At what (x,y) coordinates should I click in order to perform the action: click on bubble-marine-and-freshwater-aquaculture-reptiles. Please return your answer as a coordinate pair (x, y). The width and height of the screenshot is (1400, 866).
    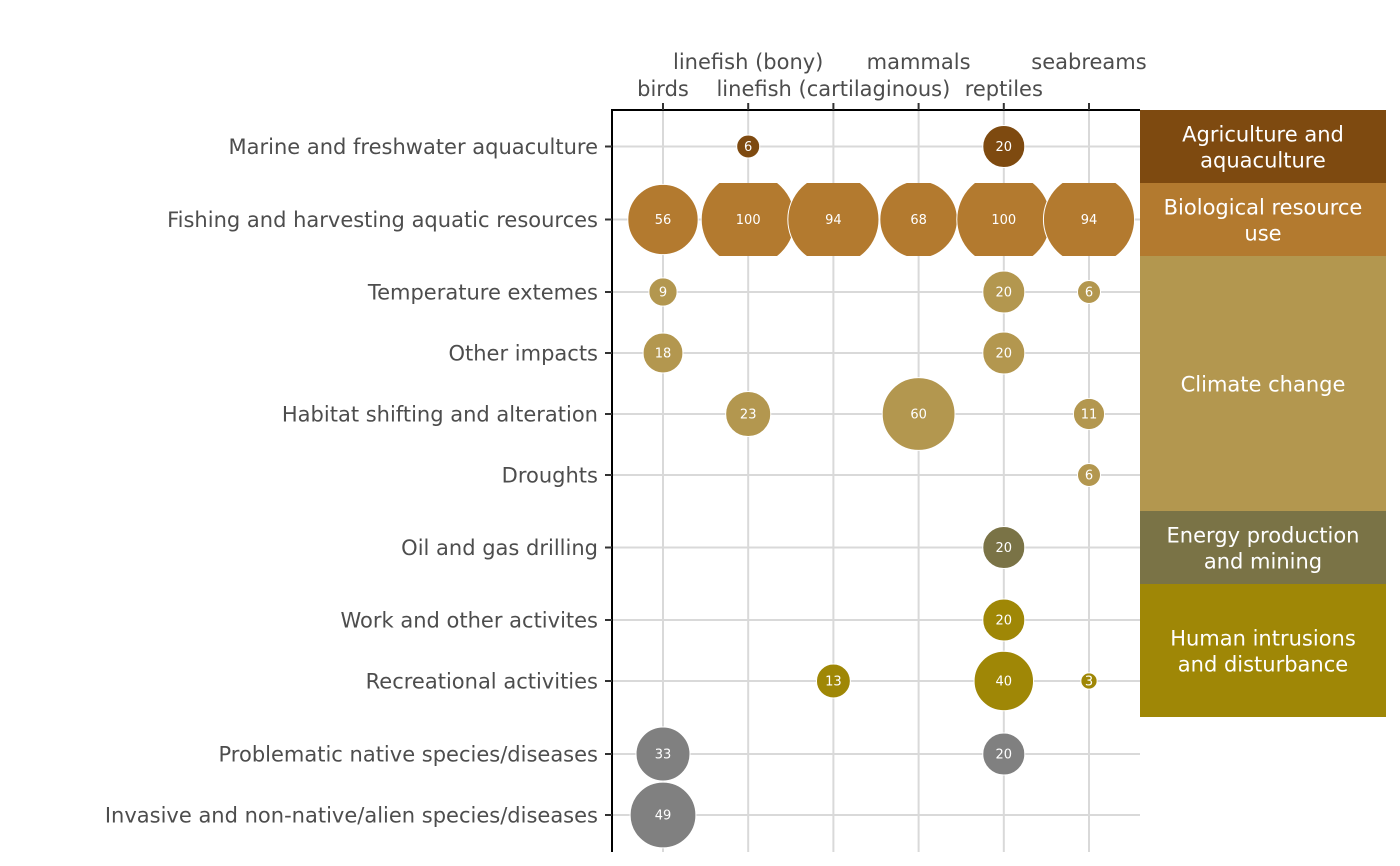
    Looking at the image, I should click on (1004, 146).